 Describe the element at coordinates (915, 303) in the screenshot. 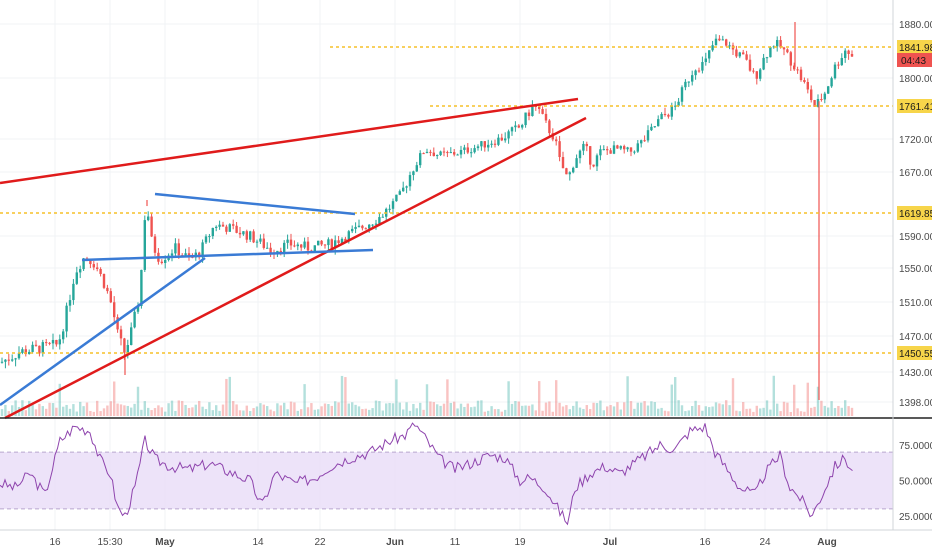

I see `price-tick-label: 1510.00` at that location.